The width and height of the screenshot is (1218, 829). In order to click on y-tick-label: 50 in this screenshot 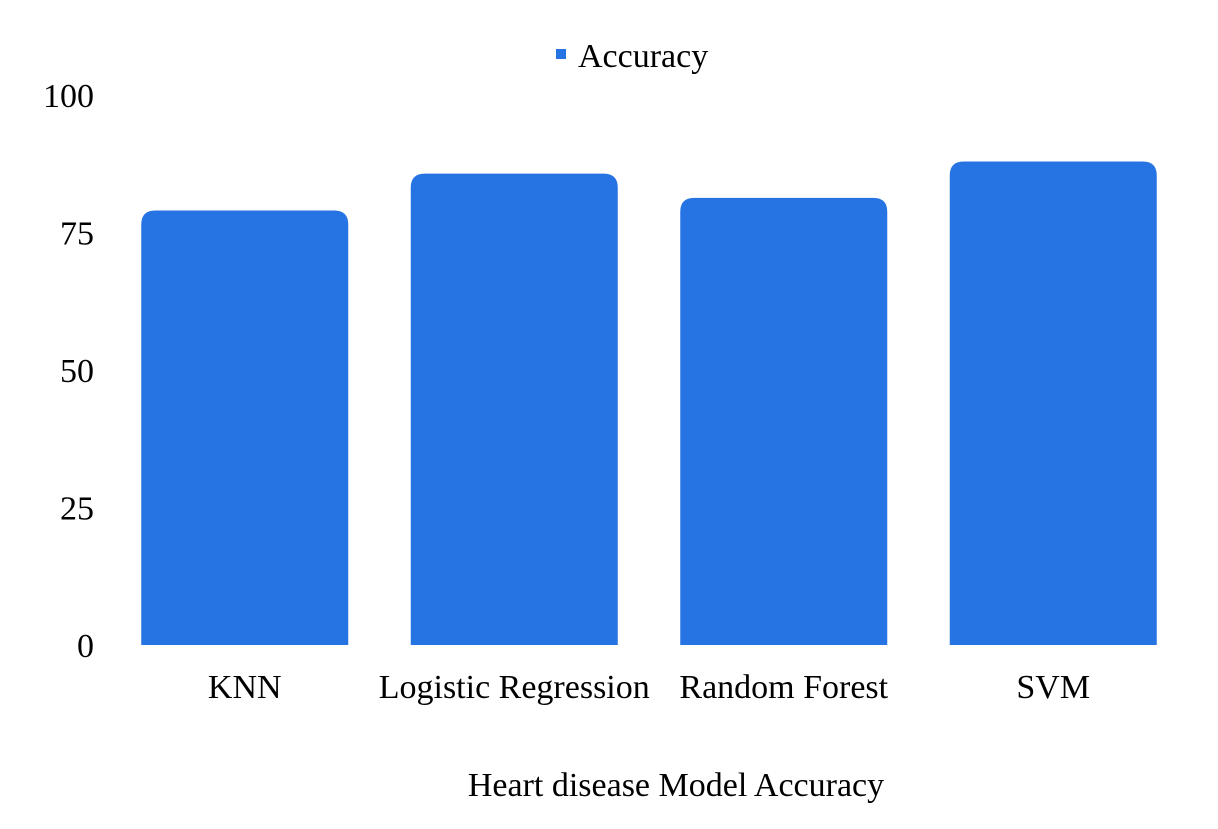, I will do `click(77, 371)`.